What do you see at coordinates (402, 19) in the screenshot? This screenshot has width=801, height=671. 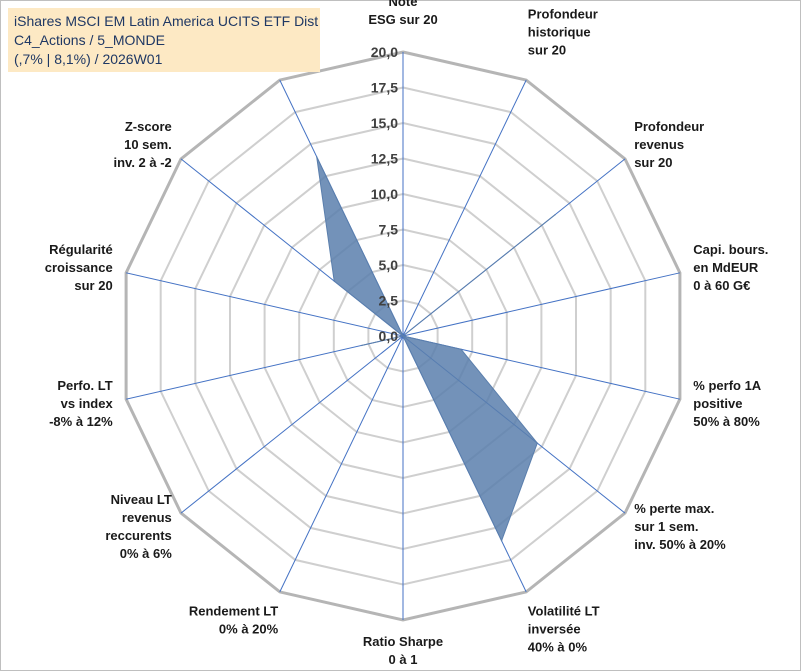 I see `axis-label-0-line-1: ESG sur 20` at bounding box center [402, 19].